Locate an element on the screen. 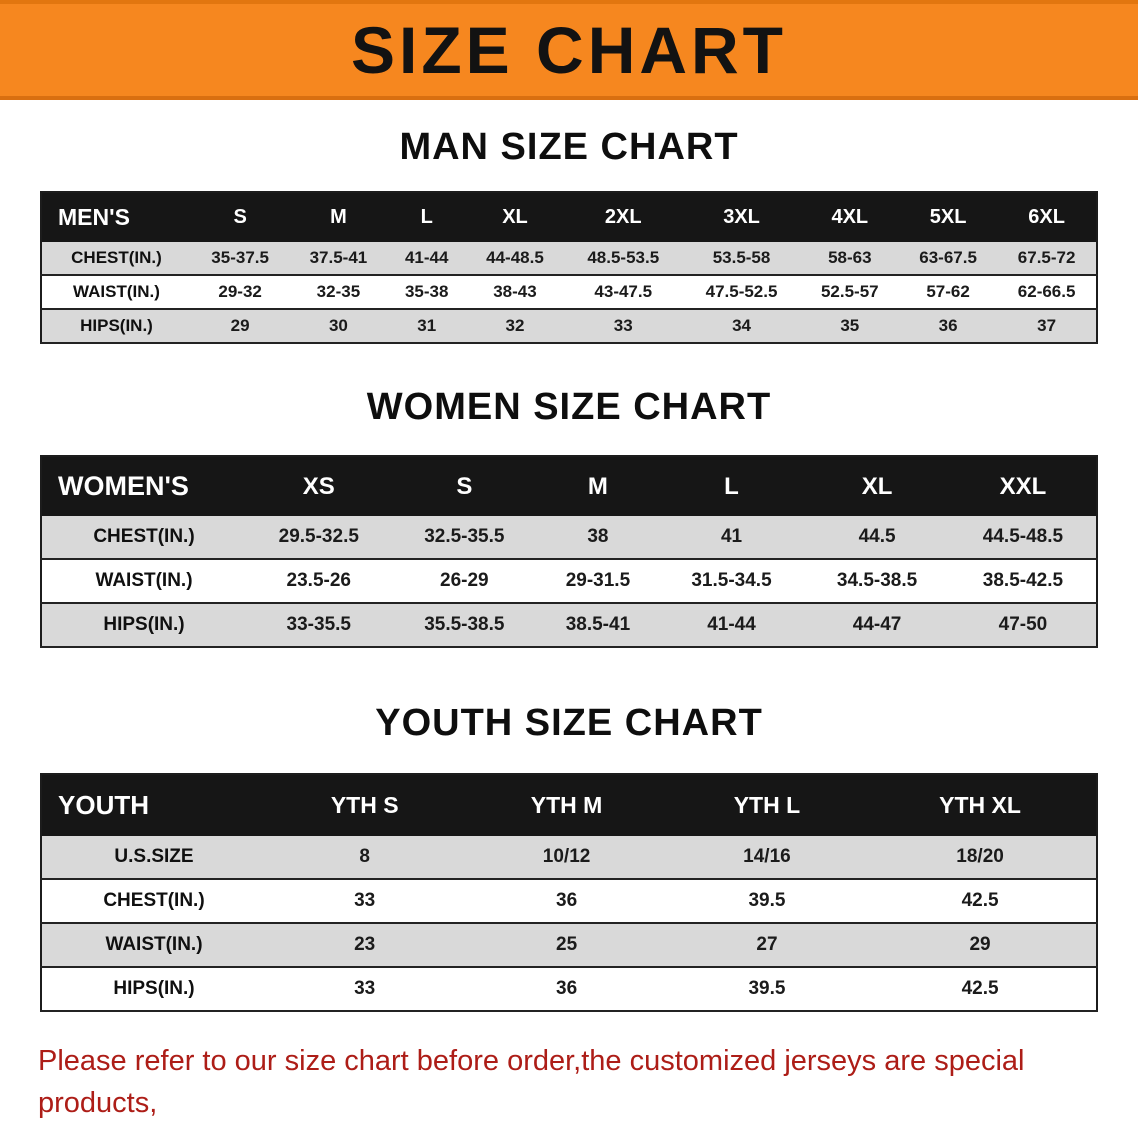  banner-title: SIZE CHART is located at coordinates (569, 50).